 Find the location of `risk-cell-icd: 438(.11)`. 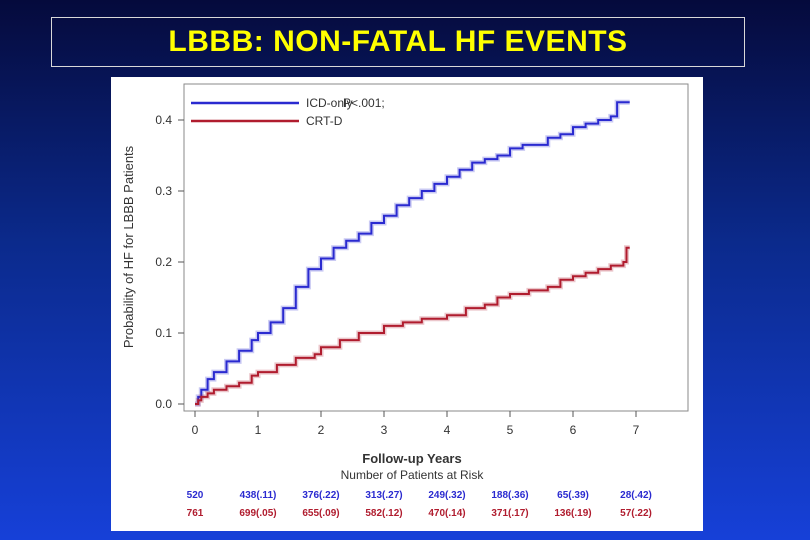

risk-cell-icd: 438(.11) is located at coordinates (258, 495).